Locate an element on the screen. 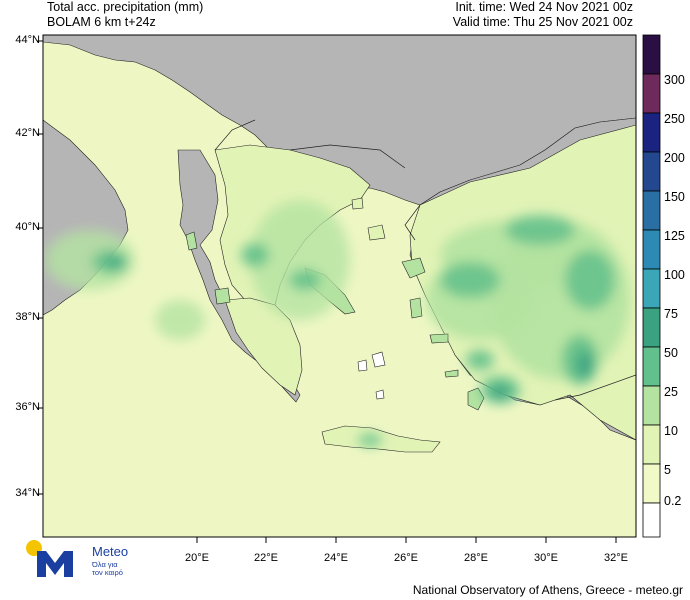 Image resolution: width=690 pixels, height=600 pixels. colorbar-label-250: 250 is located at coordinates (674, 119).